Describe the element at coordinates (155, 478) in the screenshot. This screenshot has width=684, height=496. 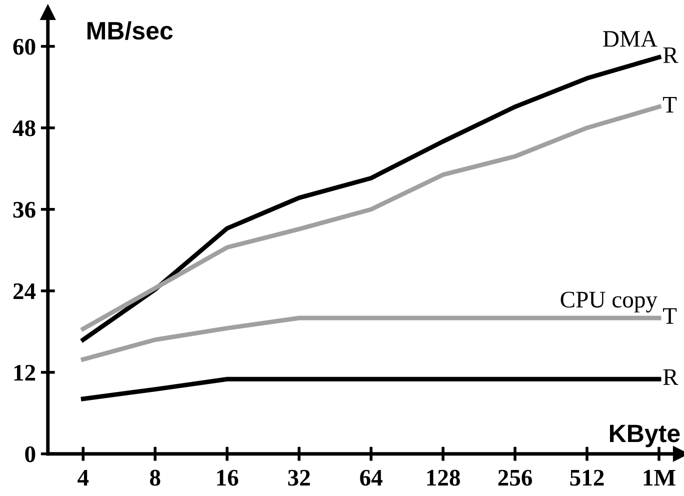
I see `x-tick-label: 8` at that location.